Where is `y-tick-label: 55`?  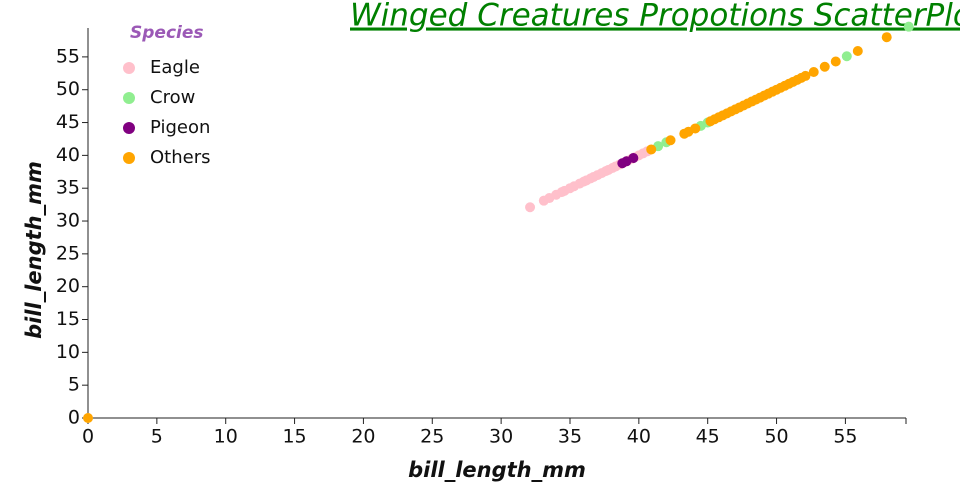
y-tick-label: 55 is located at coordinates (68, 56).